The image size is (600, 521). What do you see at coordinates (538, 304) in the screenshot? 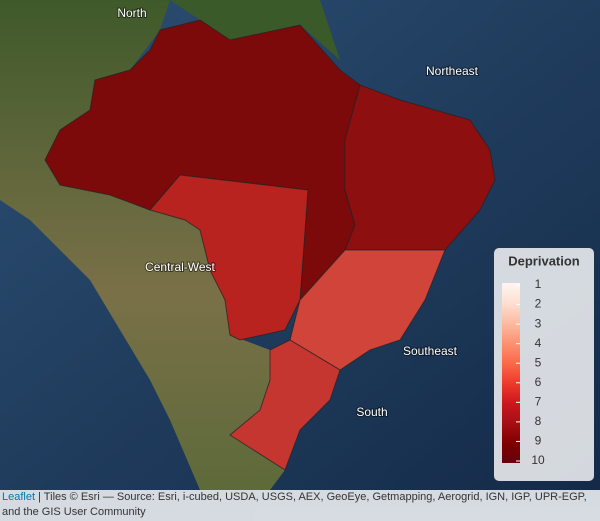
I see `legend-tick-label: 2` at bounding box center [538, 304].